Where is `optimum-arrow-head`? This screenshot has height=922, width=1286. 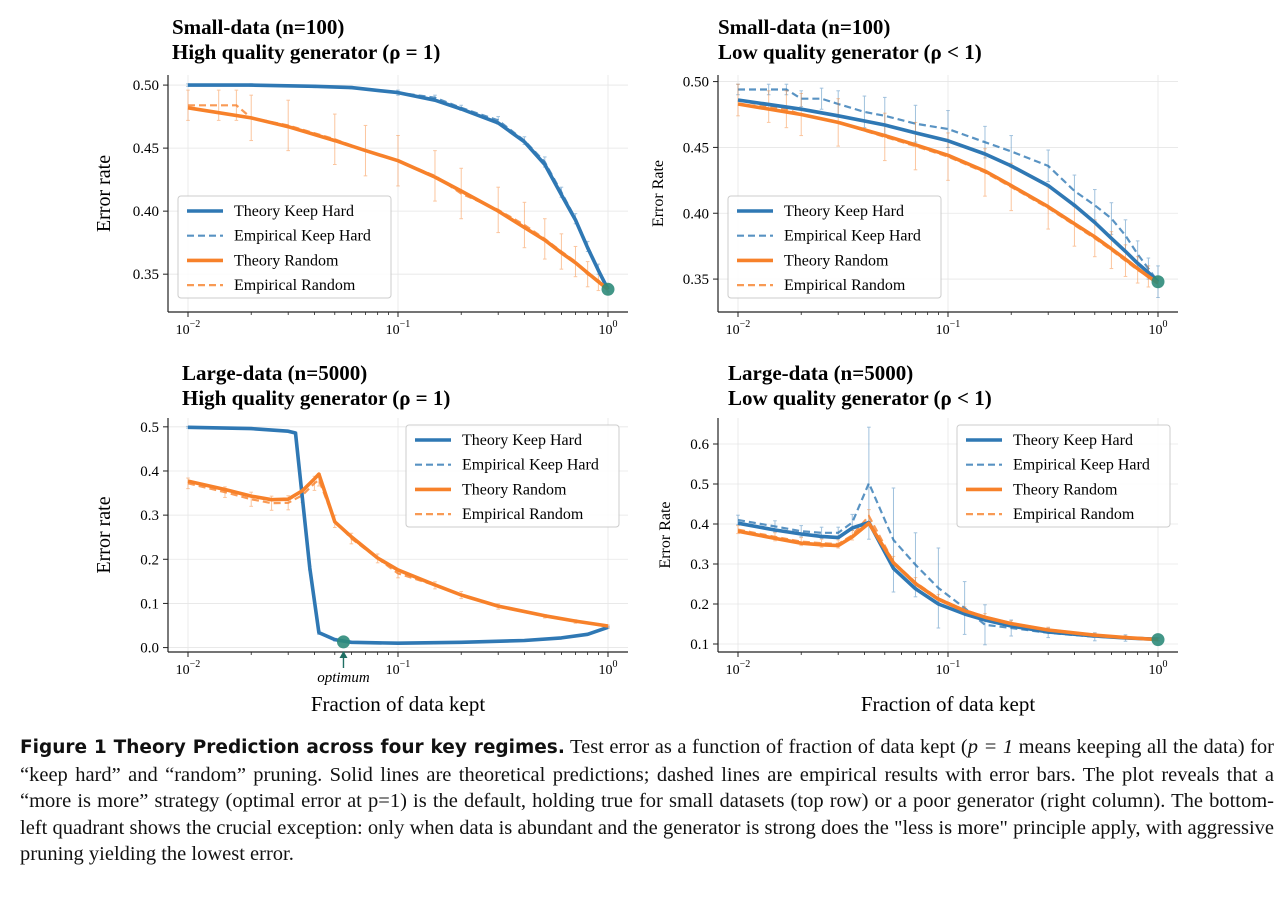 optimum-arrow-head is located at coordinates (343, 654).